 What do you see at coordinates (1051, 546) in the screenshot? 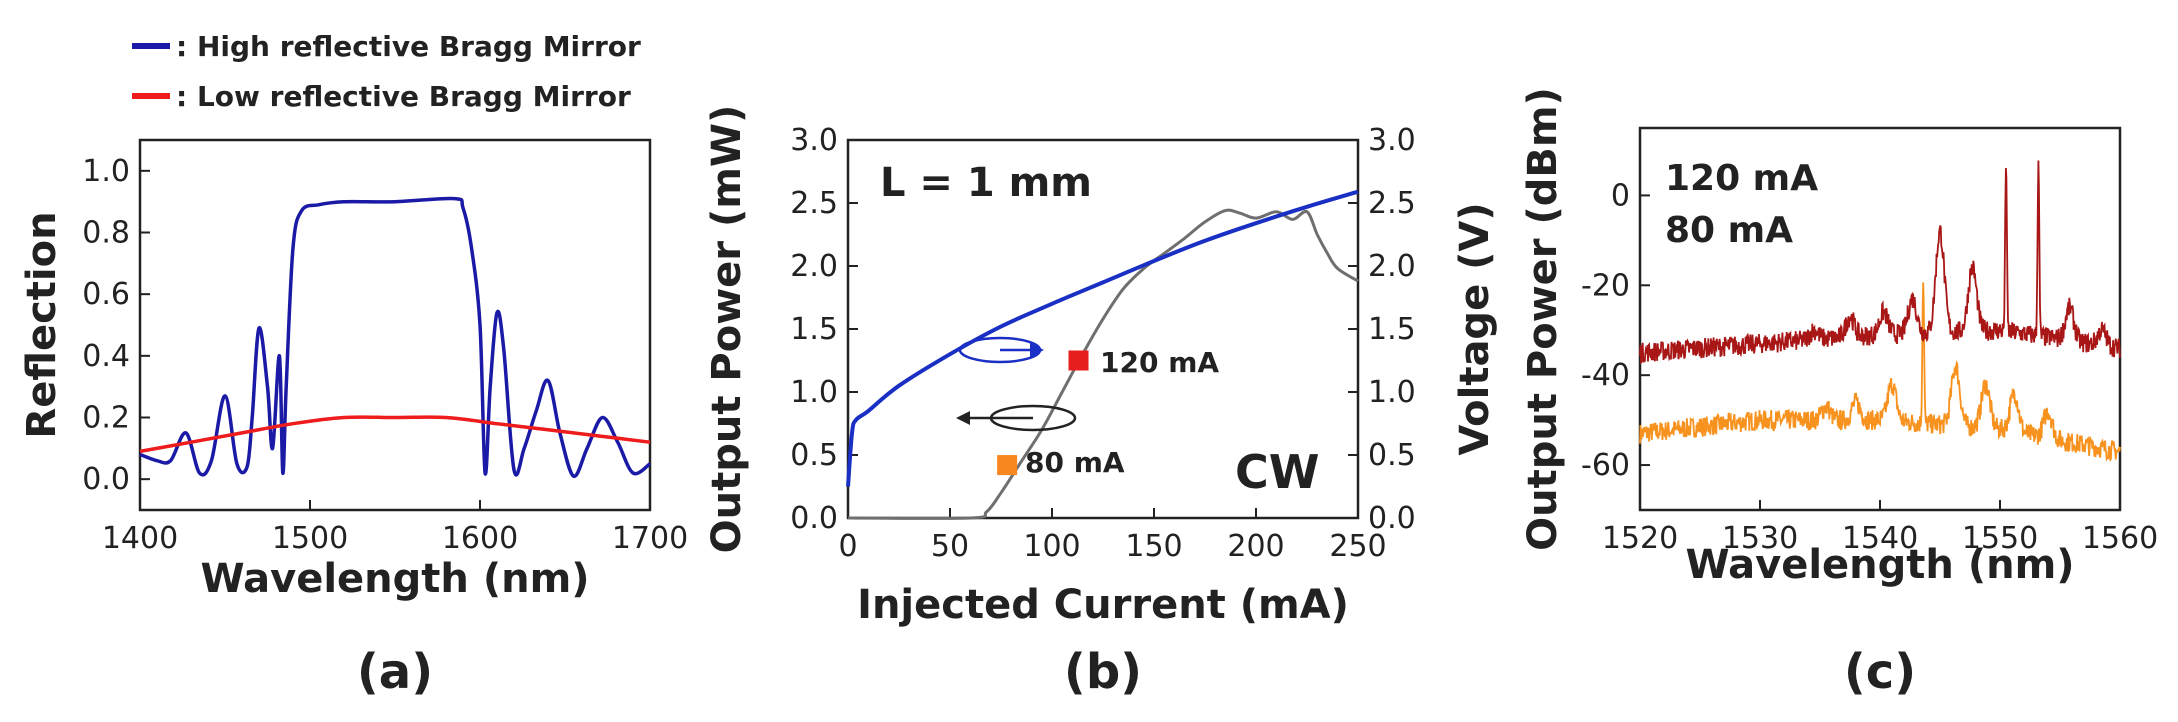
I see `b-x-tick-label: 100` at bounding box center [1051, 546].